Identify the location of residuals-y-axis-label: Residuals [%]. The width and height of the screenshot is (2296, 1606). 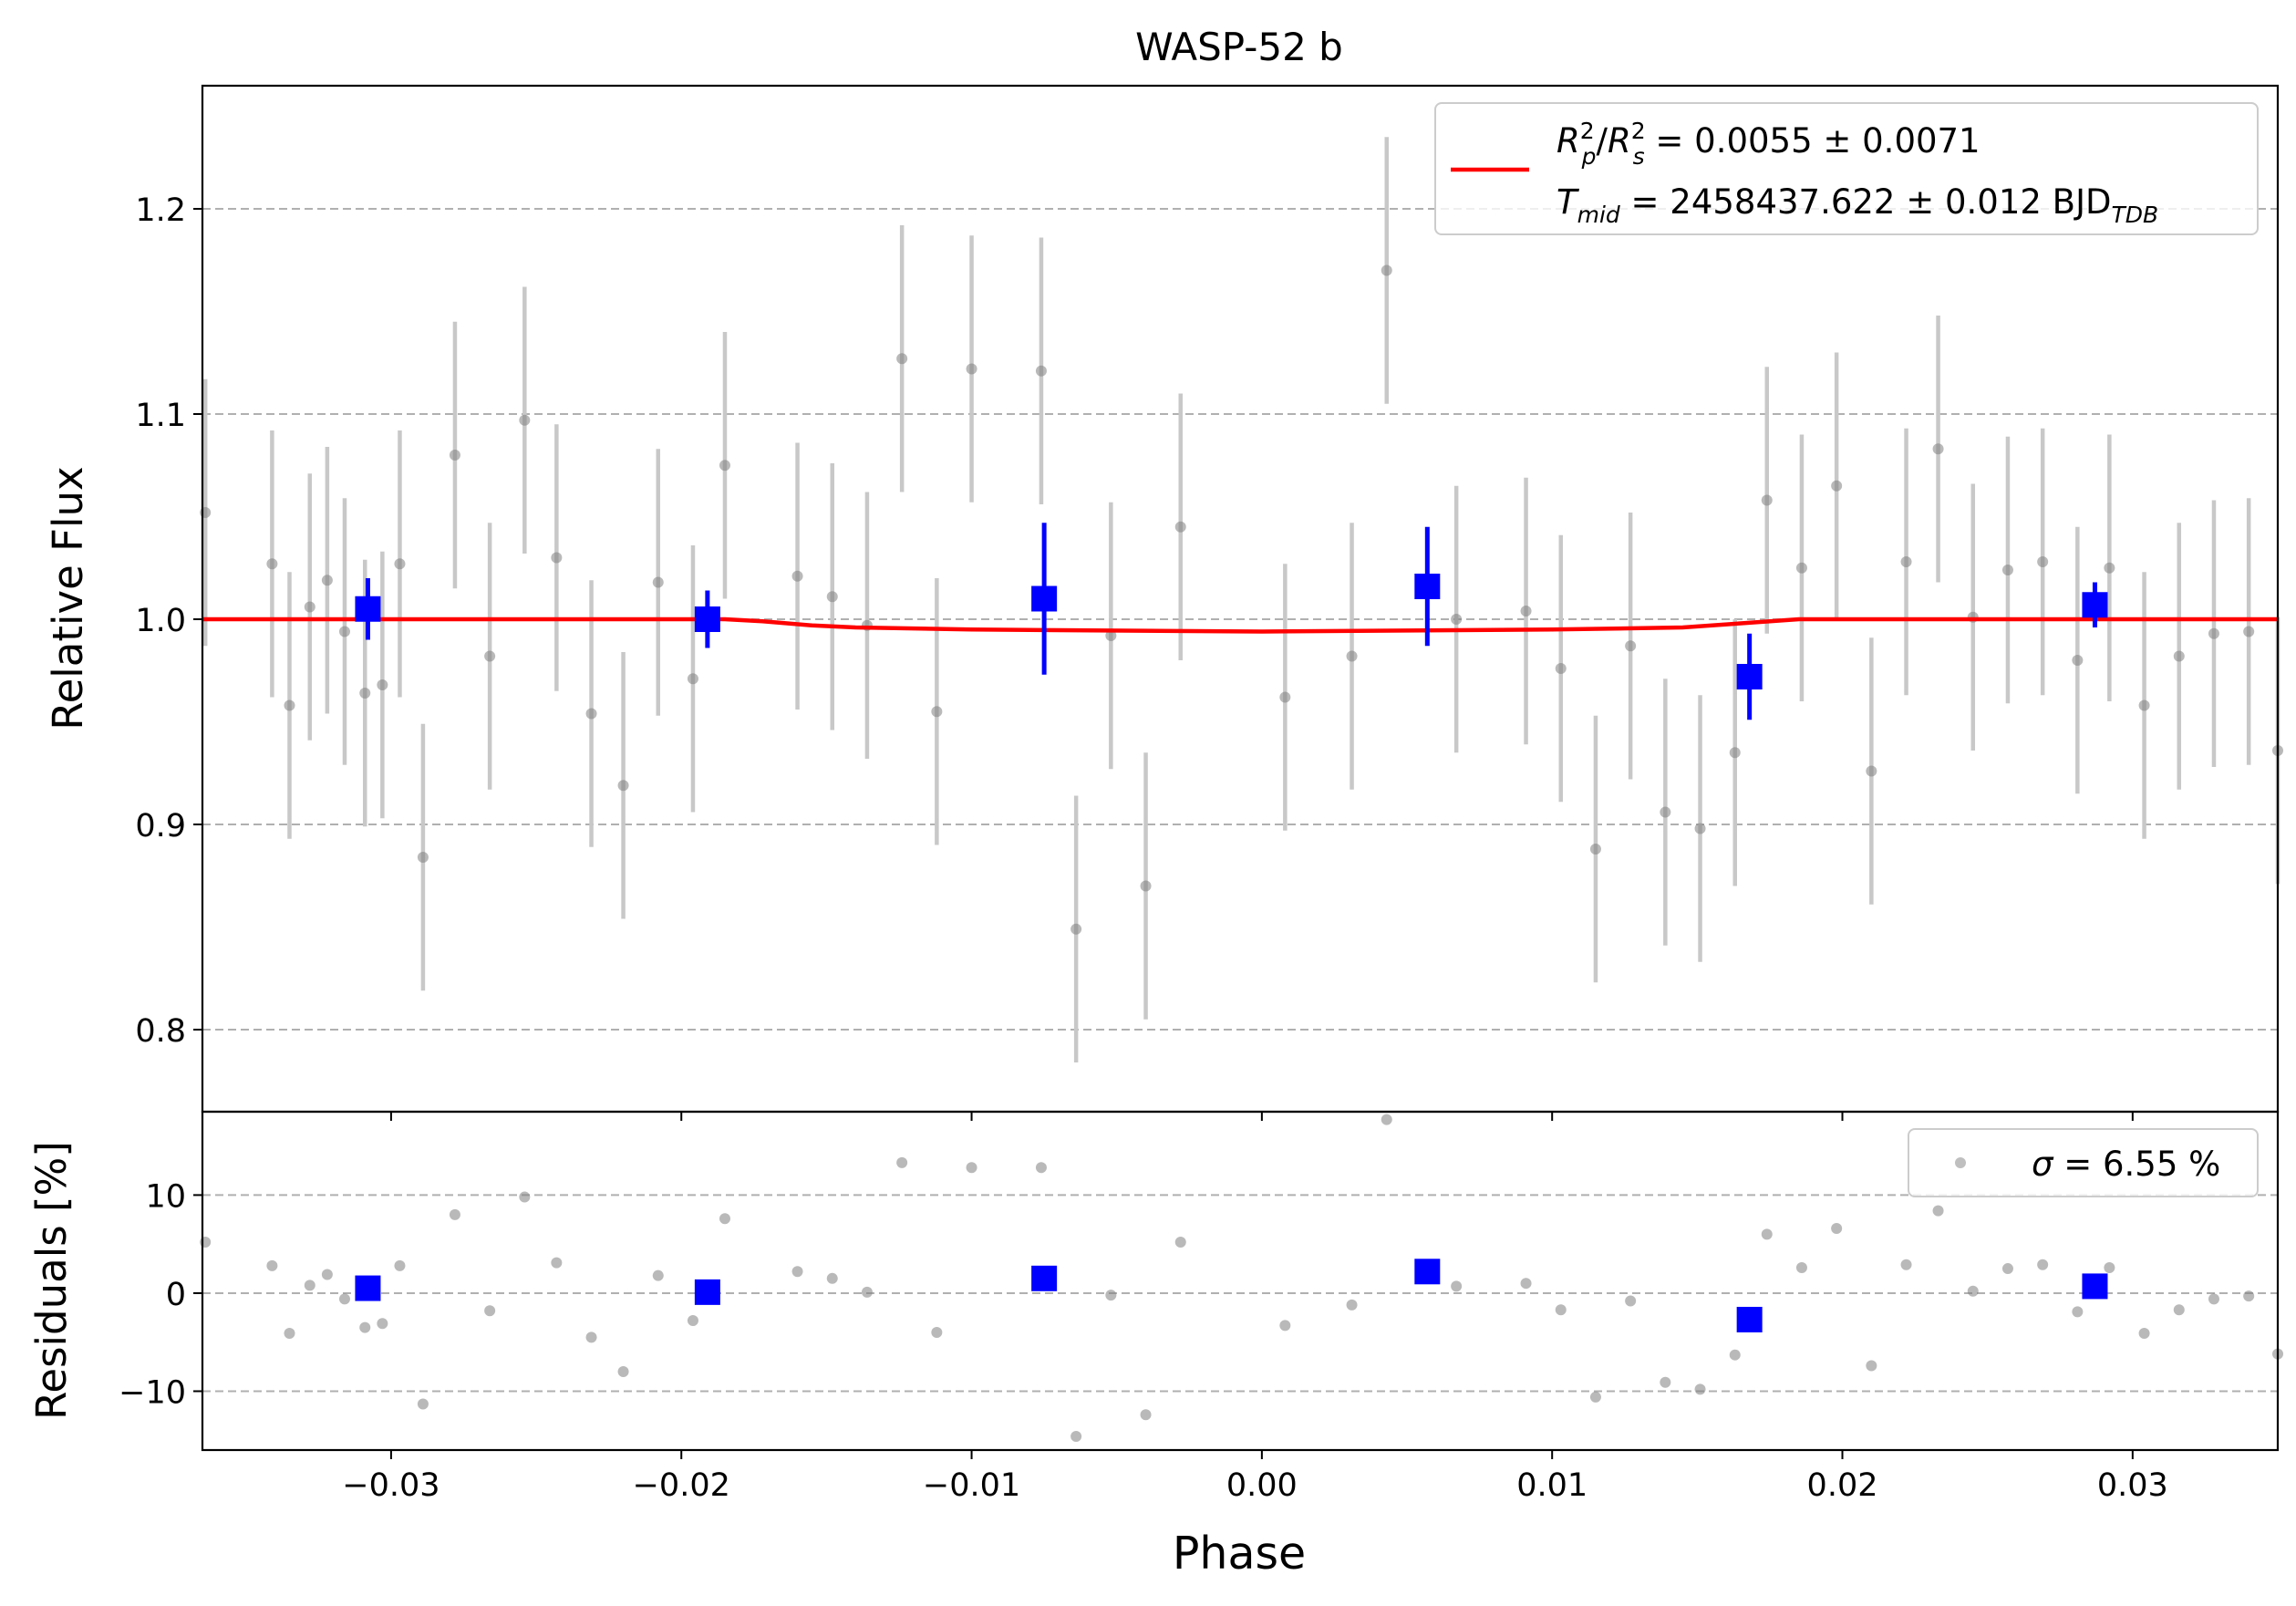
(51, 1280).